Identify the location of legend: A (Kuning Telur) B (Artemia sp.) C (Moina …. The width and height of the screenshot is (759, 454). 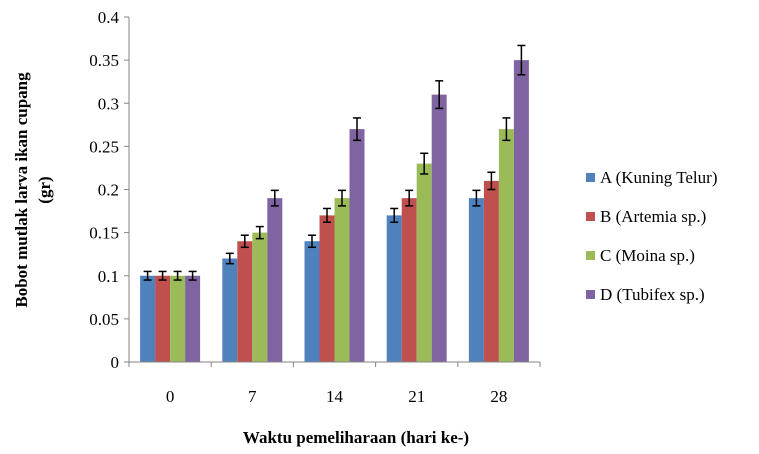
(651, 236).